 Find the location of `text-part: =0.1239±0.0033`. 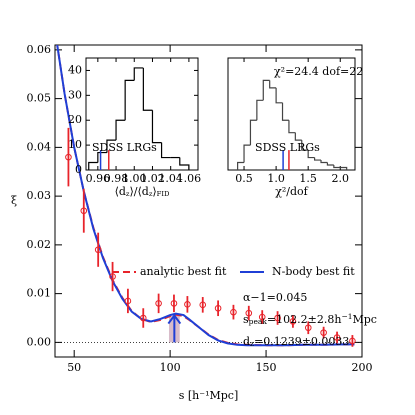

text-part: =0.1239±0.0033 is located at coordinates (301, 341).